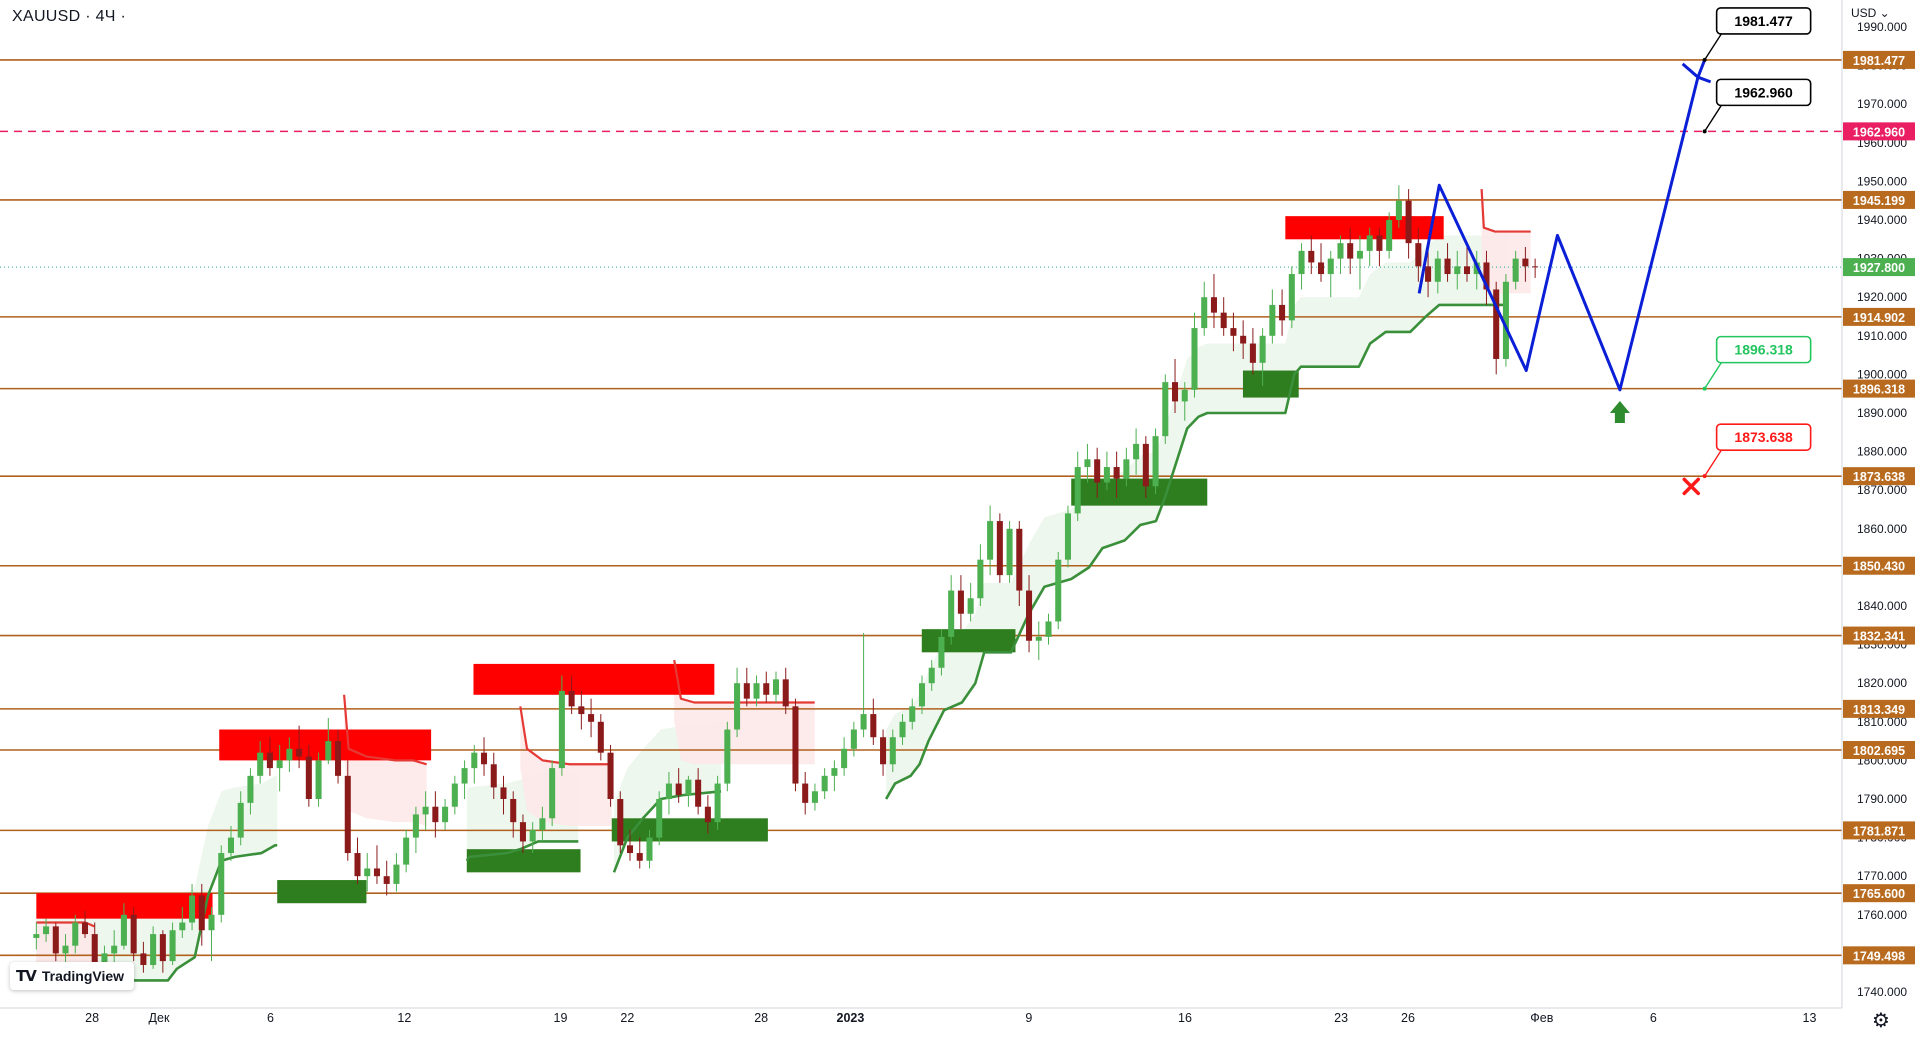 The image size is (1920, 1043). What do you see at coordinates (1879, 318) in the screenshot?
I see `level-price-tag-text: 1914.902` at bounding box center [1879, 318].